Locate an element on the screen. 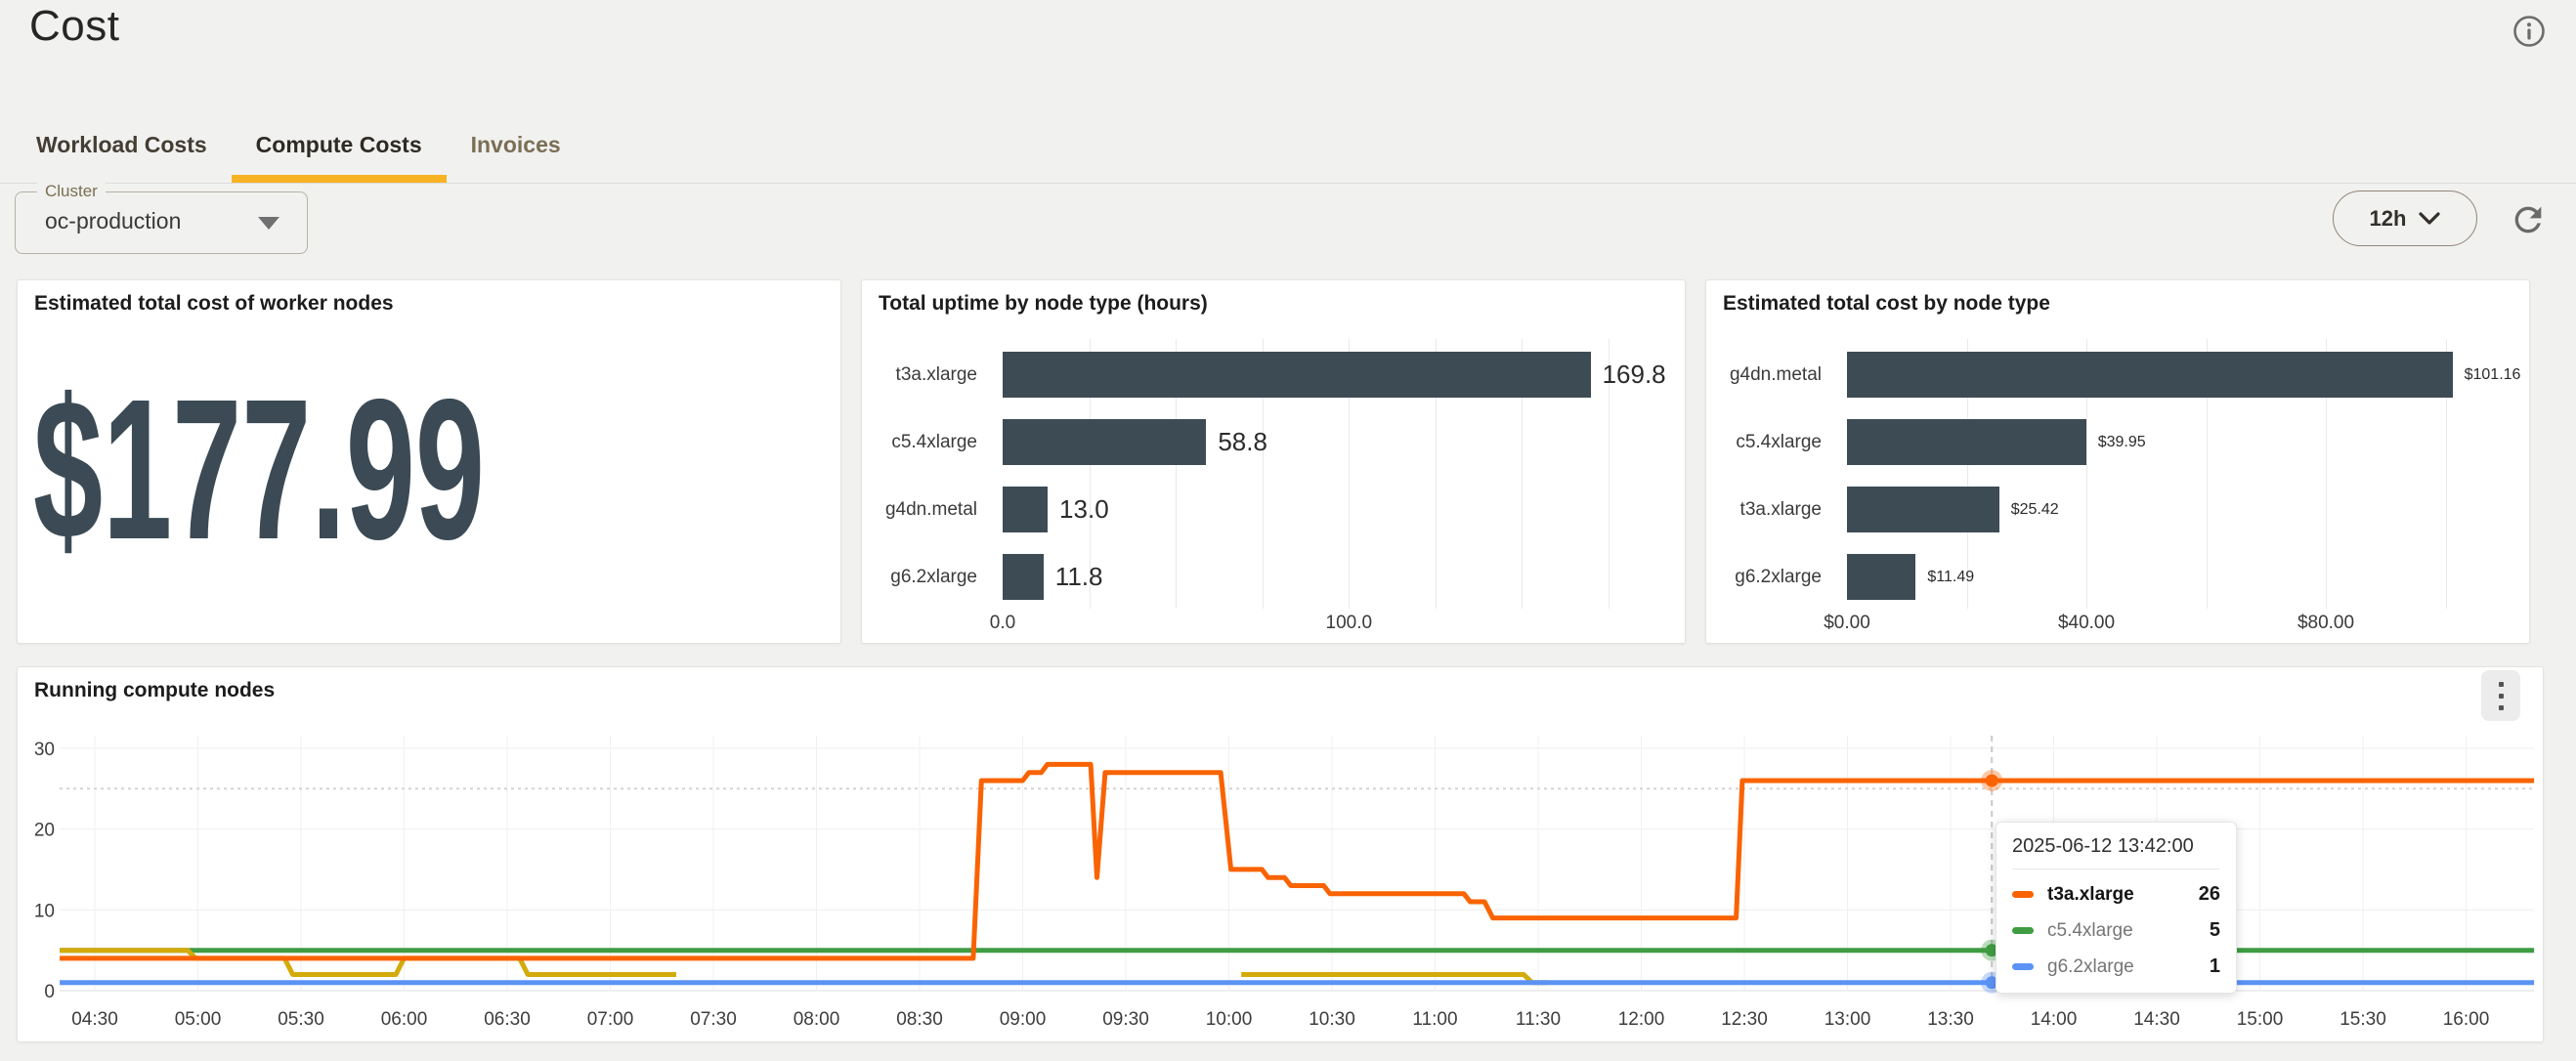 The height and width of the screenshot is (1061, 2576). bar-value-label: 11.8 is located at coordinates (1078, 576).